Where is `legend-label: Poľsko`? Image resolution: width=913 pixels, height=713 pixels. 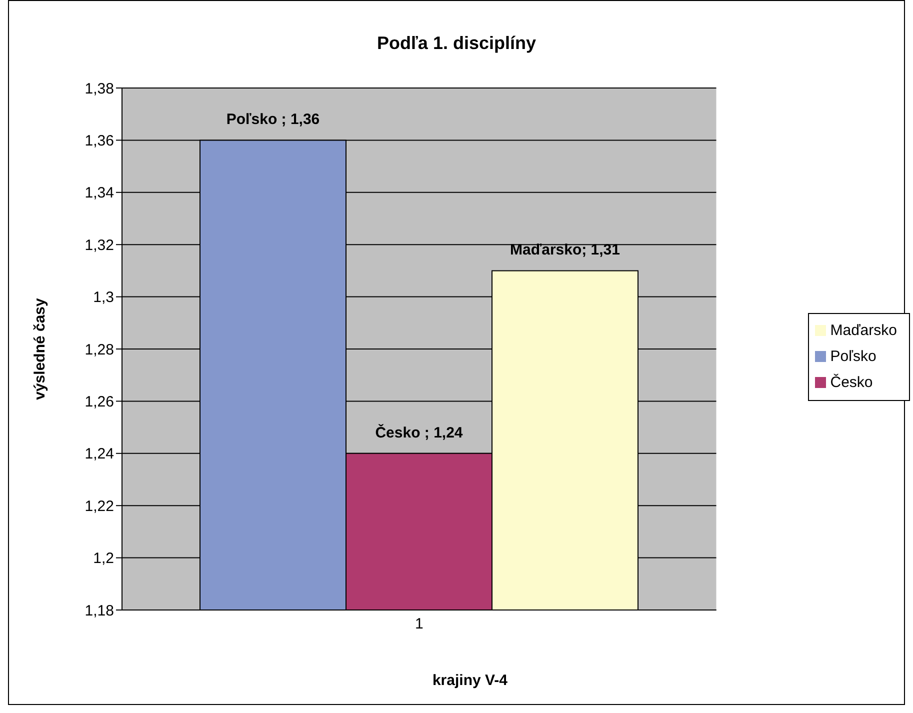 legend-label: Poľsko is located at coordinates (853, 356).